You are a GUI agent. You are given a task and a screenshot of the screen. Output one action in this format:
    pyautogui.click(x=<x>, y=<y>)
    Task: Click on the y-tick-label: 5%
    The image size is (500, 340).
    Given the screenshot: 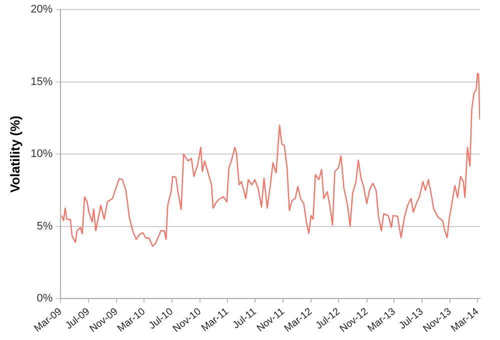 What is the action you would take?
    pyautogui.click(x=44, y=226)
    